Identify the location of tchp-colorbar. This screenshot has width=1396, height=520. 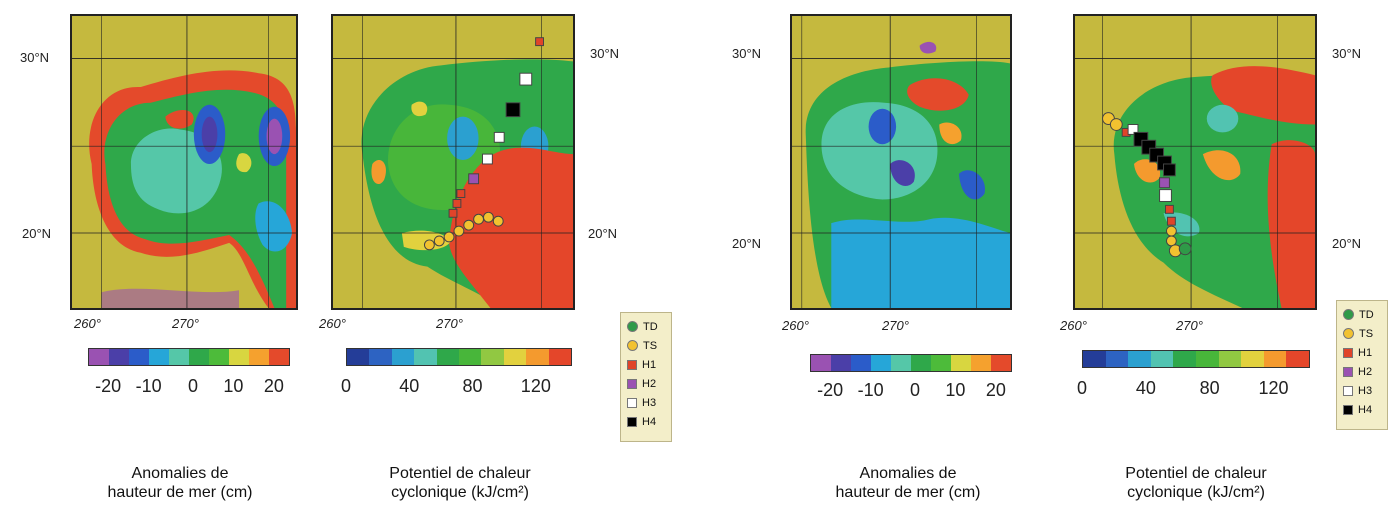
(1196, 359).